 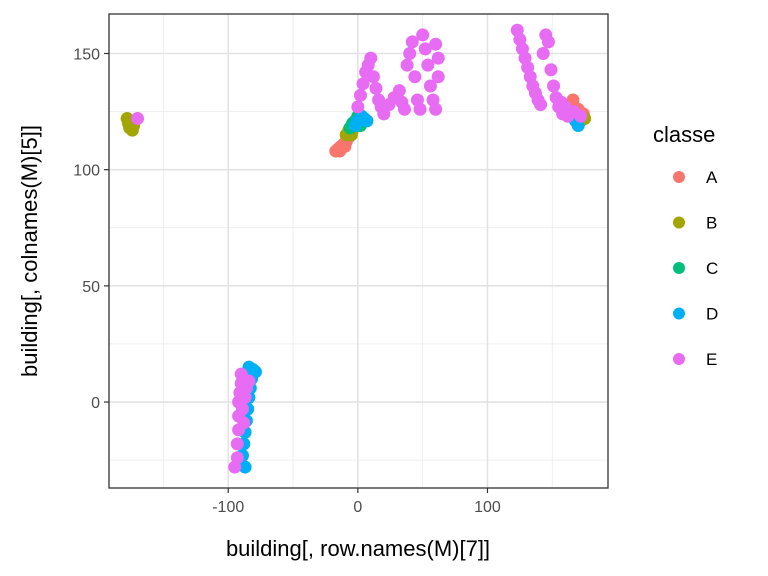 I want to click on data-point-a, so click(x=345, y=146).